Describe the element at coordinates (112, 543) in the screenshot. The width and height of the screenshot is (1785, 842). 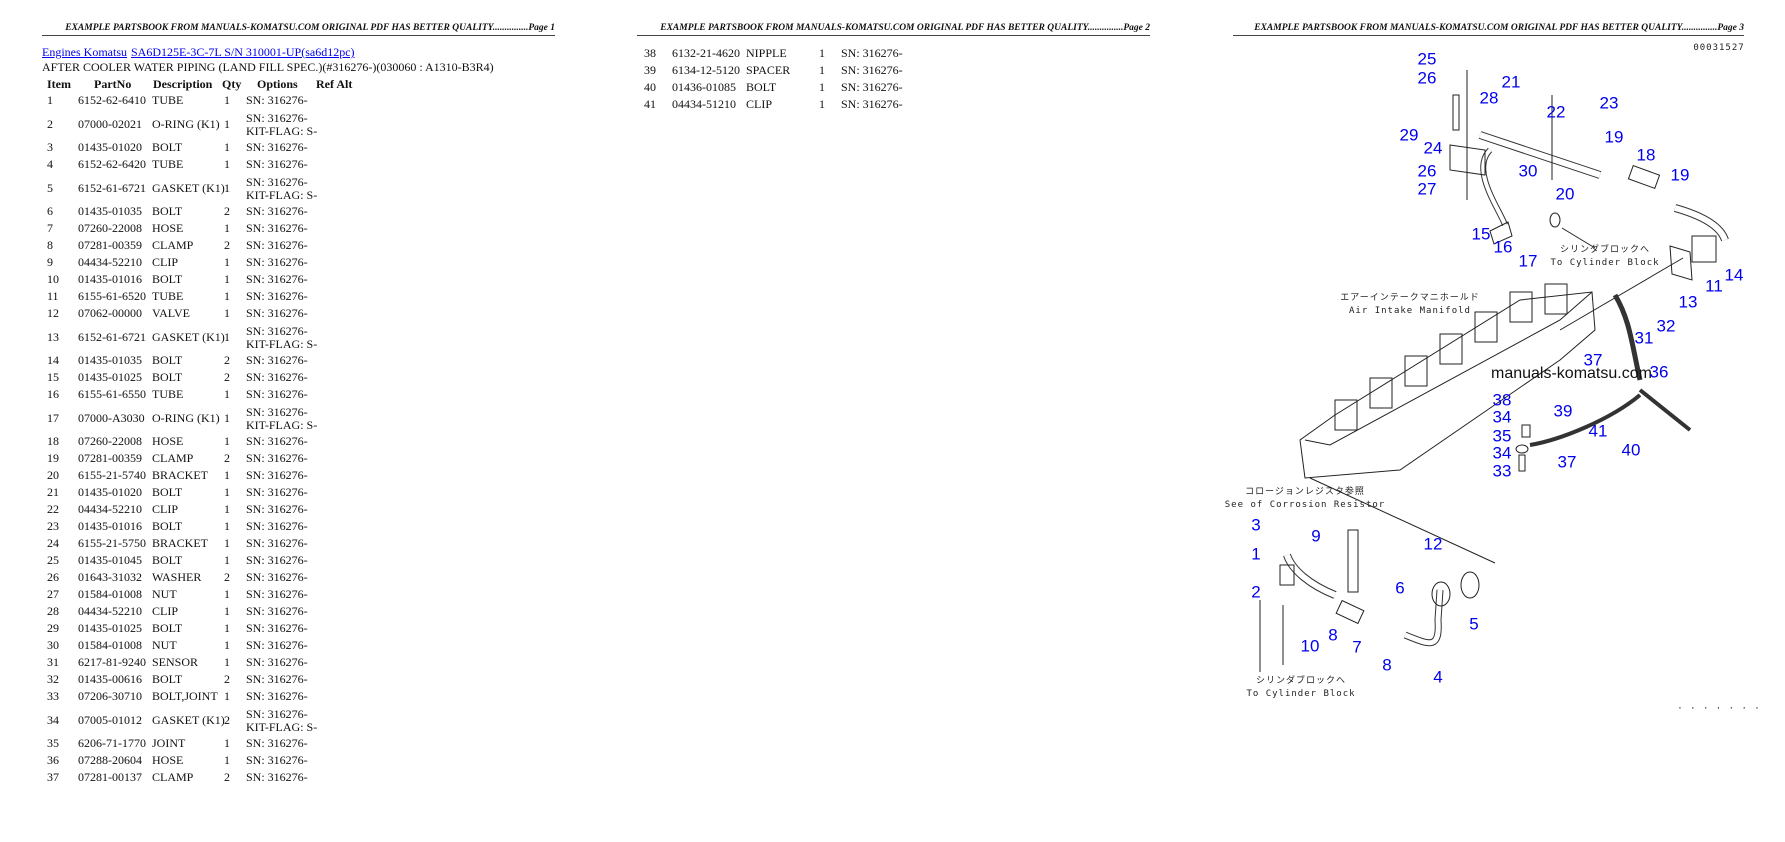
I see `part-number: 6155-21-5750` at that location.